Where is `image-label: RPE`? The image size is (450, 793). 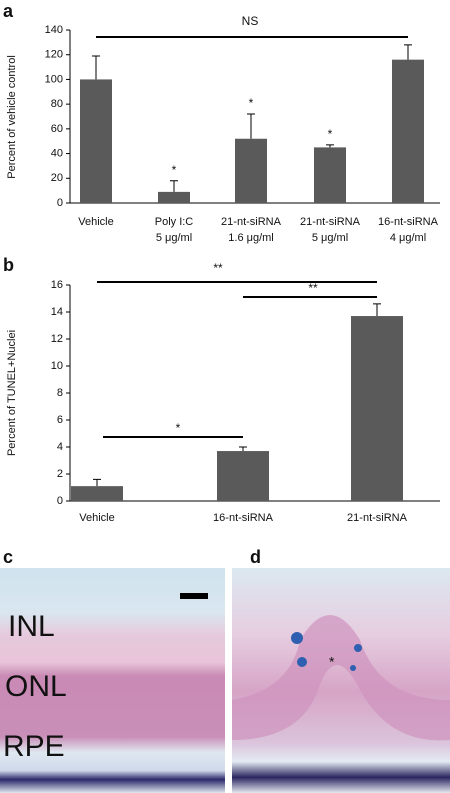
image-label: RPE is located at coordinates (34, 746).